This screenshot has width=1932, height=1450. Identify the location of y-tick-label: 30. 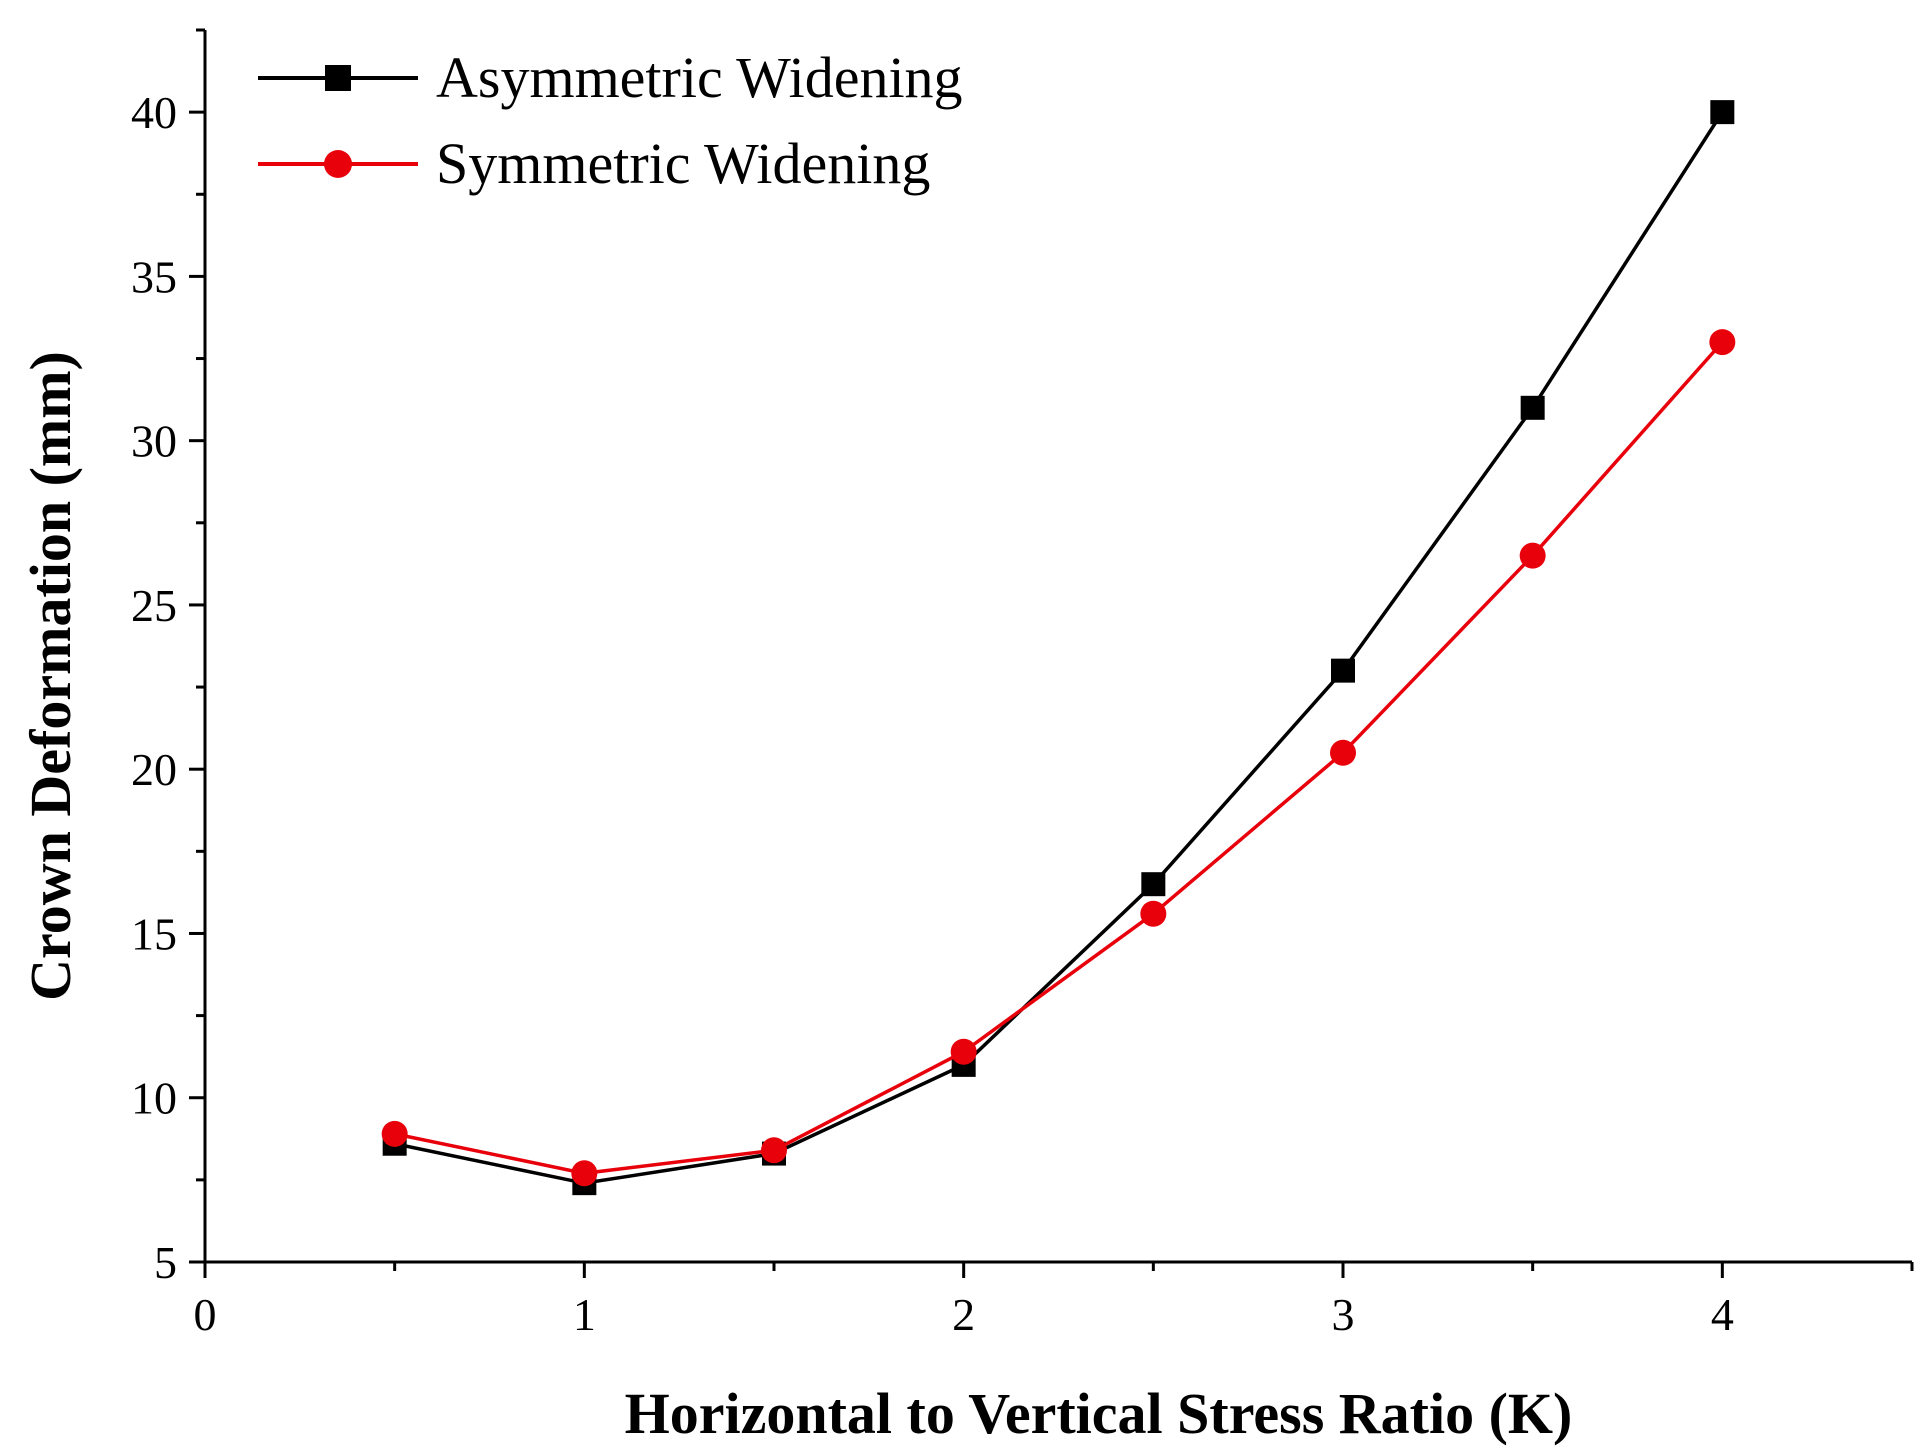
(154, 441).